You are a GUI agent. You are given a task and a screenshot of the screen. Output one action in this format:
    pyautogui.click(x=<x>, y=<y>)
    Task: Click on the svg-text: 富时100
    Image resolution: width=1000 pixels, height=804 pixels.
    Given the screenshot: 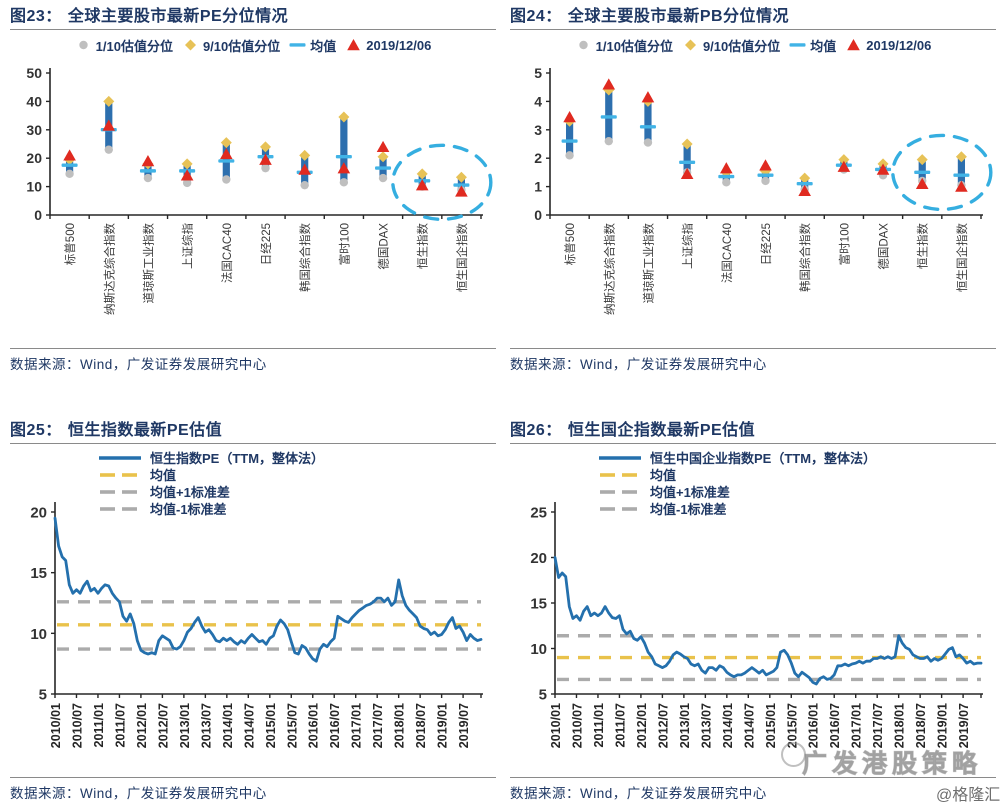 What is the action you would take?
    pyautogui.click(x=344, y=244)
    